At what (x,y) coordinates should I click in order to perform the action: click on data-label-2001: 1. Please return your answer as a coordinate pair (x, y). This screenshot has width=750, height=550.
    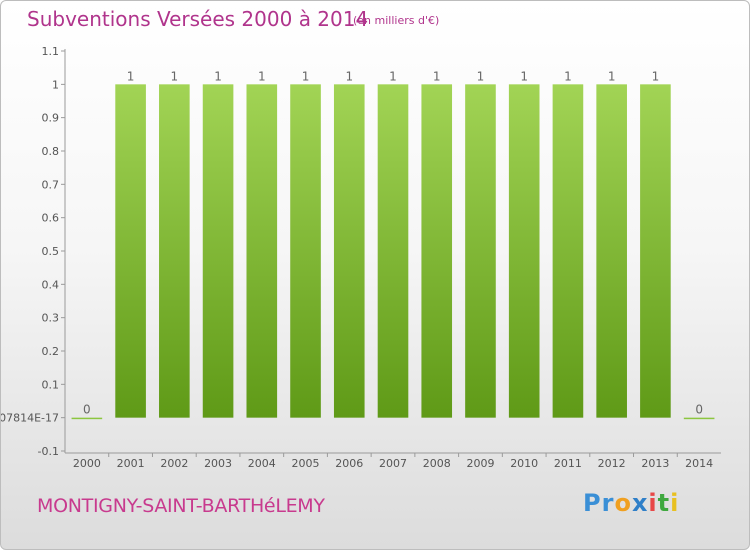
    Looking at the image, I should click on (131, 76).